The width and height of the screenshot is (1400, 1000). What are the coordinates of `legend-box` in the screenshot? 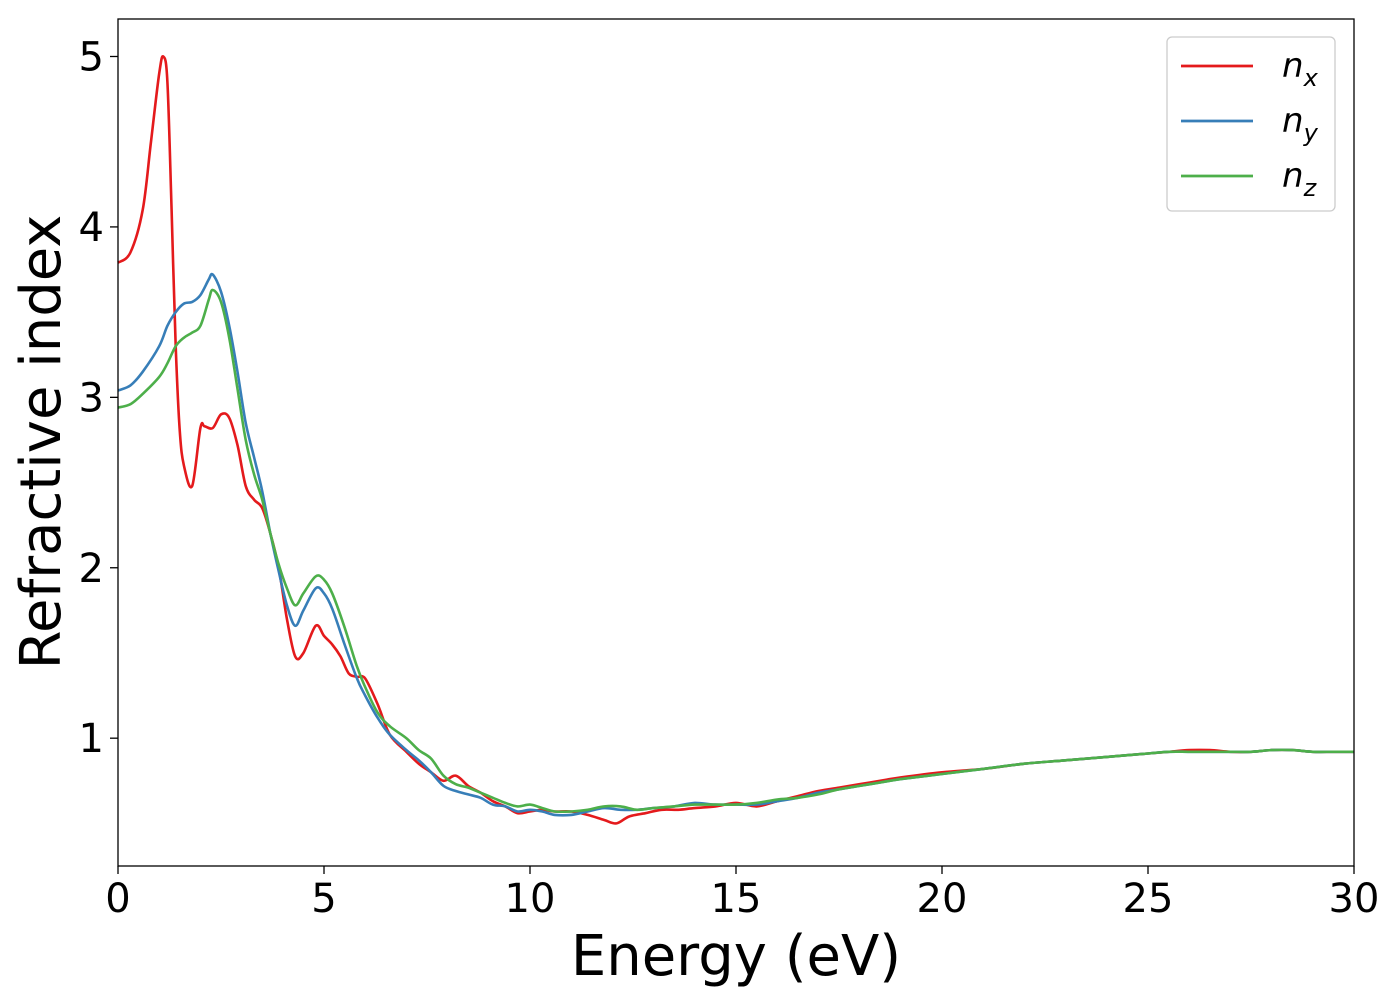 It's located at (1251, 124).